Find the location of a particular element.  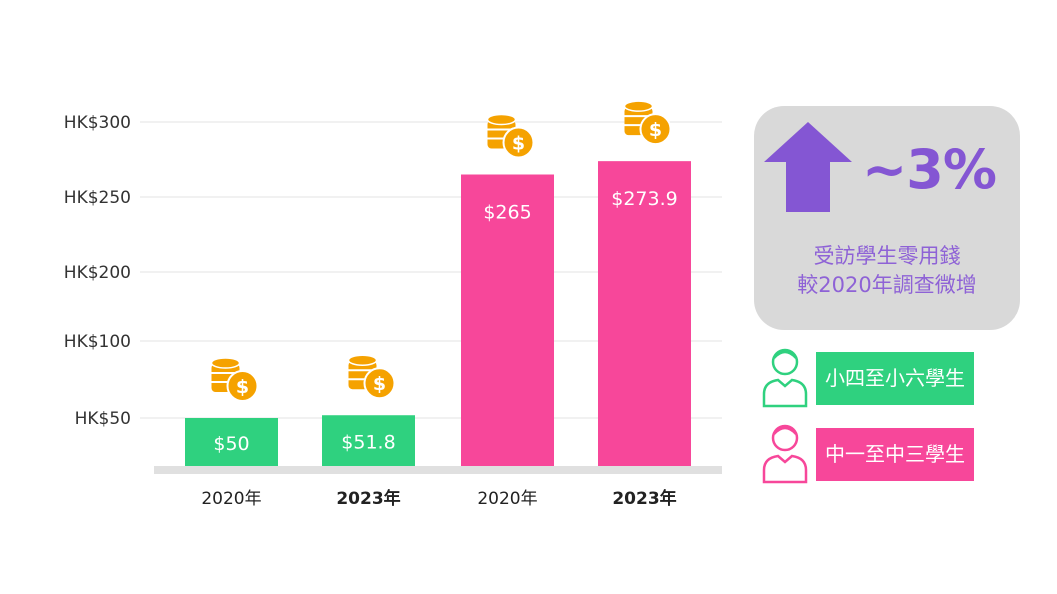

increase-callout: ~3% 受訪學生零用錢 較2020年調查微增 is located at coordinates (887, 218).